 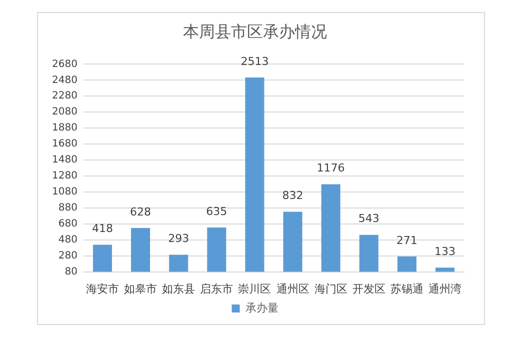 I want to click on legend-label: 承办量, so click(x=261, y=307).